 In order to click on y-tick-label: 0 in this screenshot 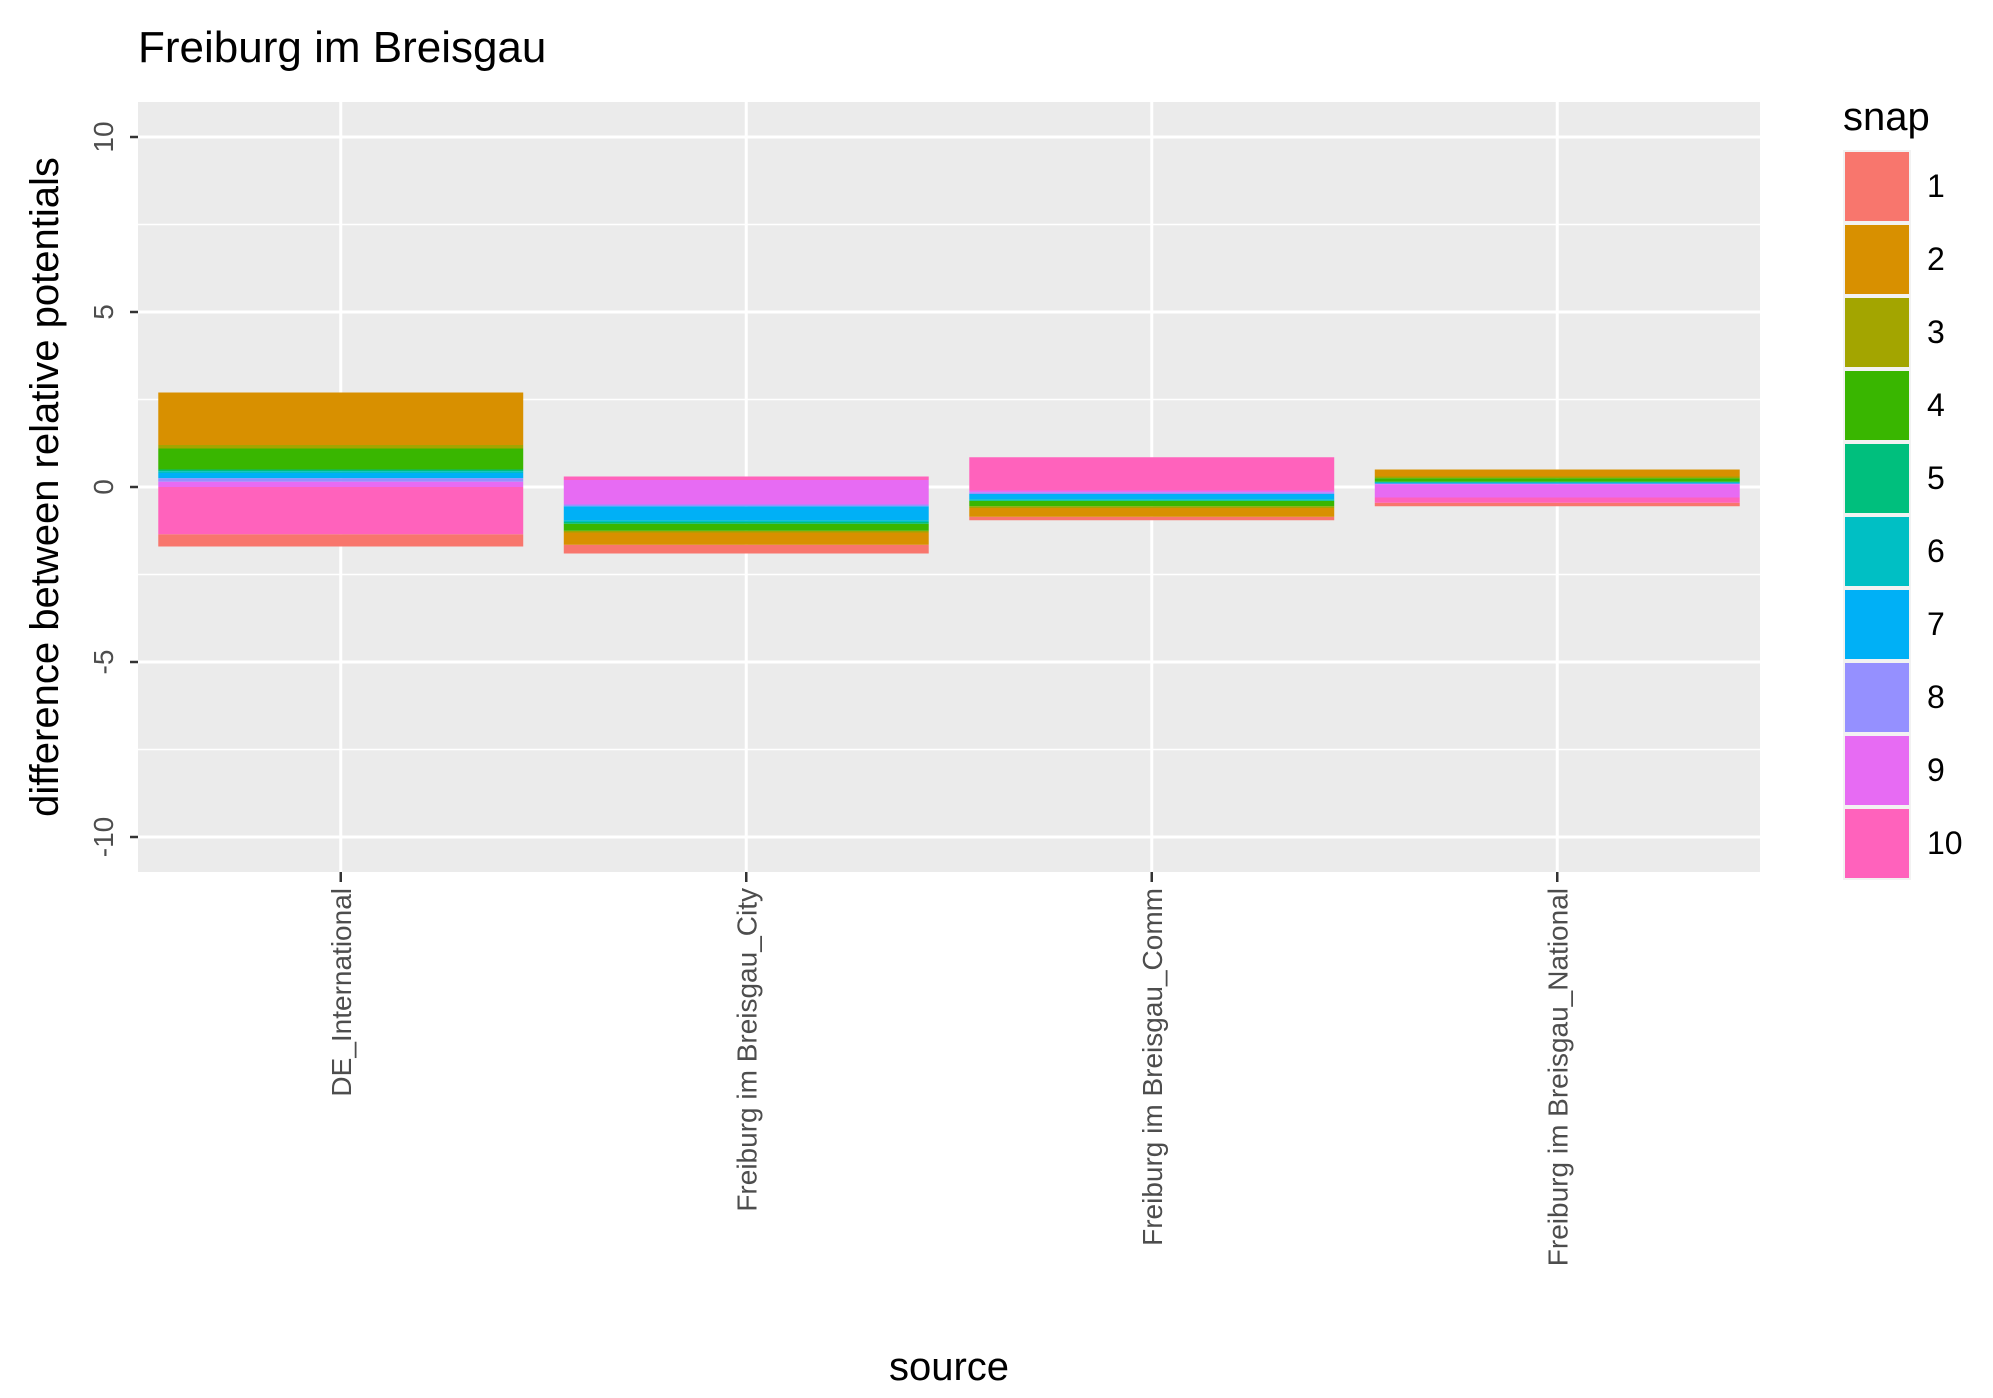, I will do `click(103, 487)`.